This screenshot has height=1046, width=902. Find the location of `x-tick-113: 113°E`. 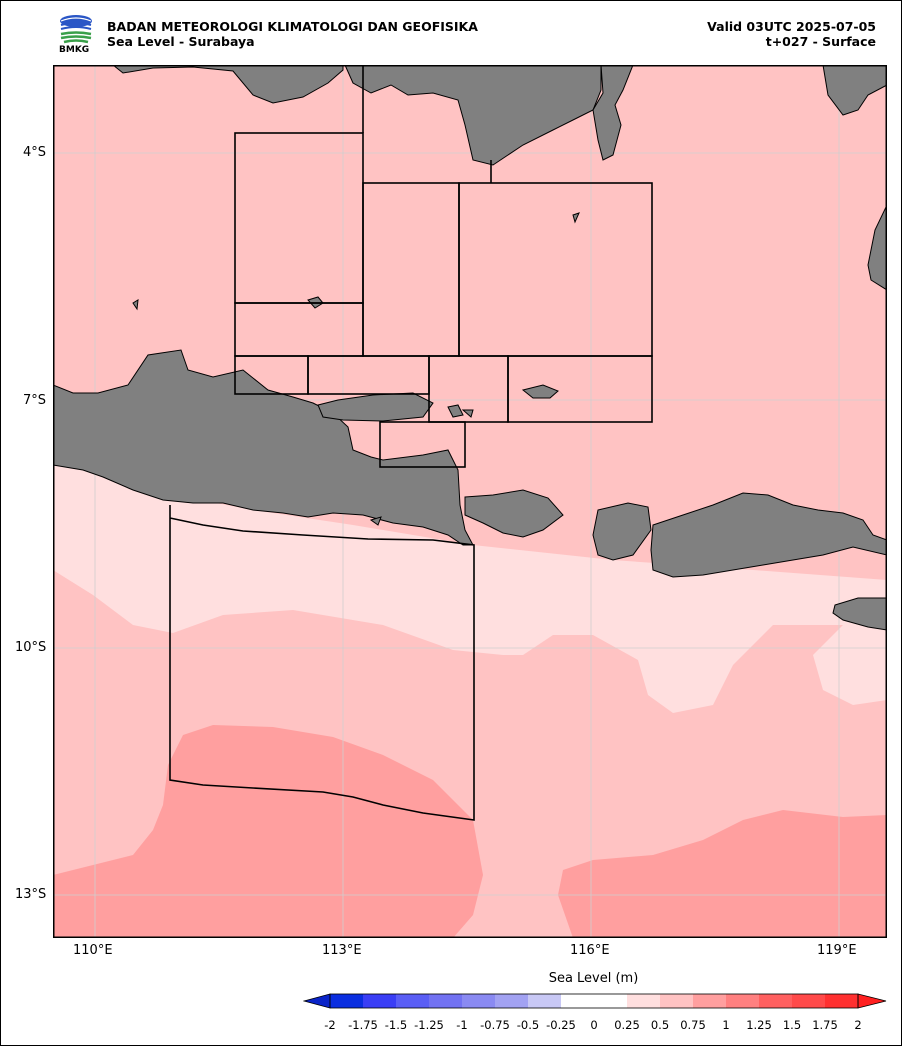

x-tick-113: 113°E is located at coordinates (342, 950).